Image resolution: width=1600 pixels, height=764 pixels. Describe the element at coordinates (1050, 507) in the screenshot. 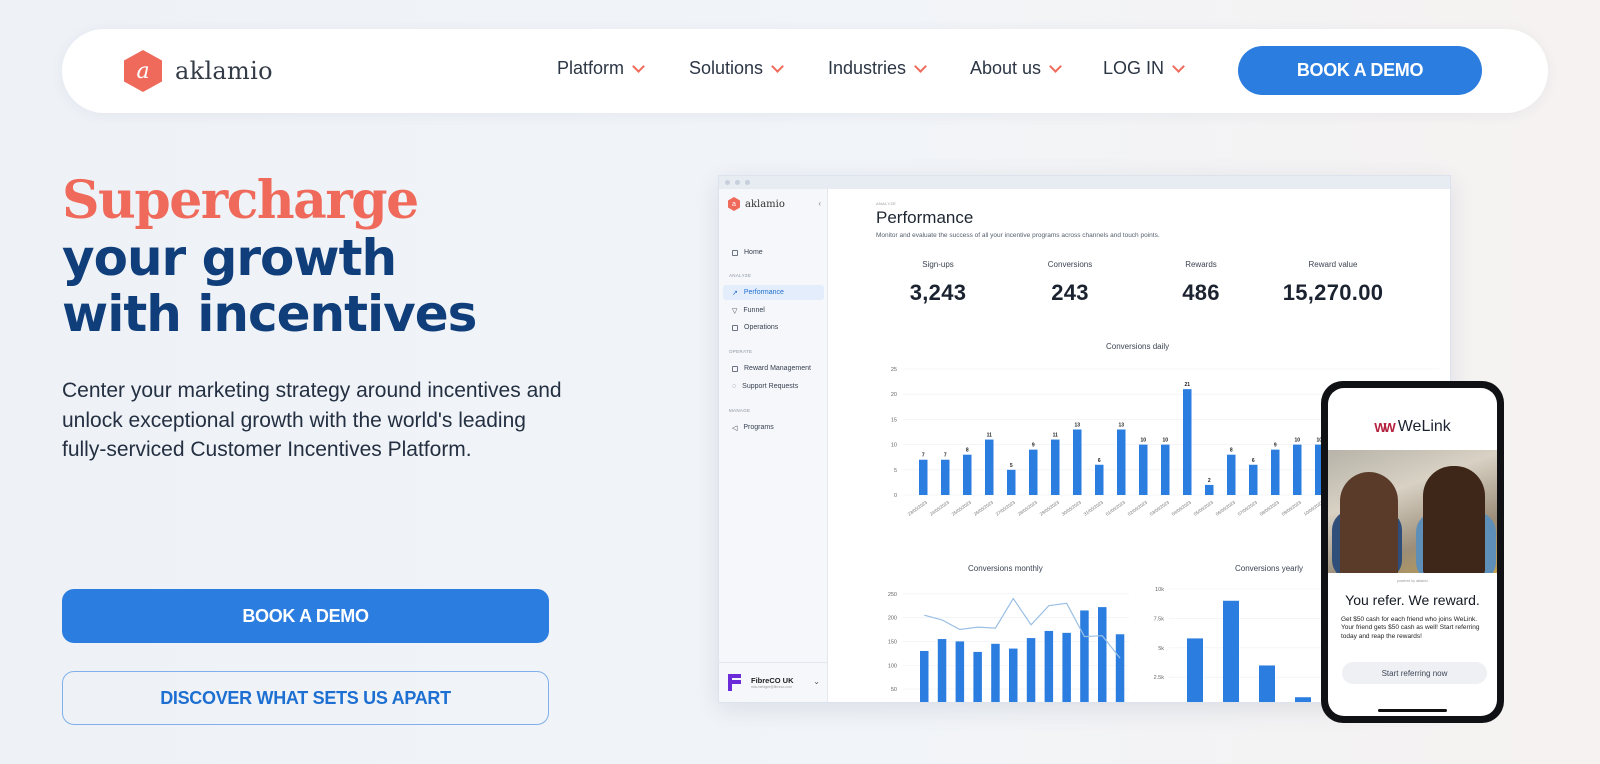

I see `x-tick-label: 29/05/2023` at that location.